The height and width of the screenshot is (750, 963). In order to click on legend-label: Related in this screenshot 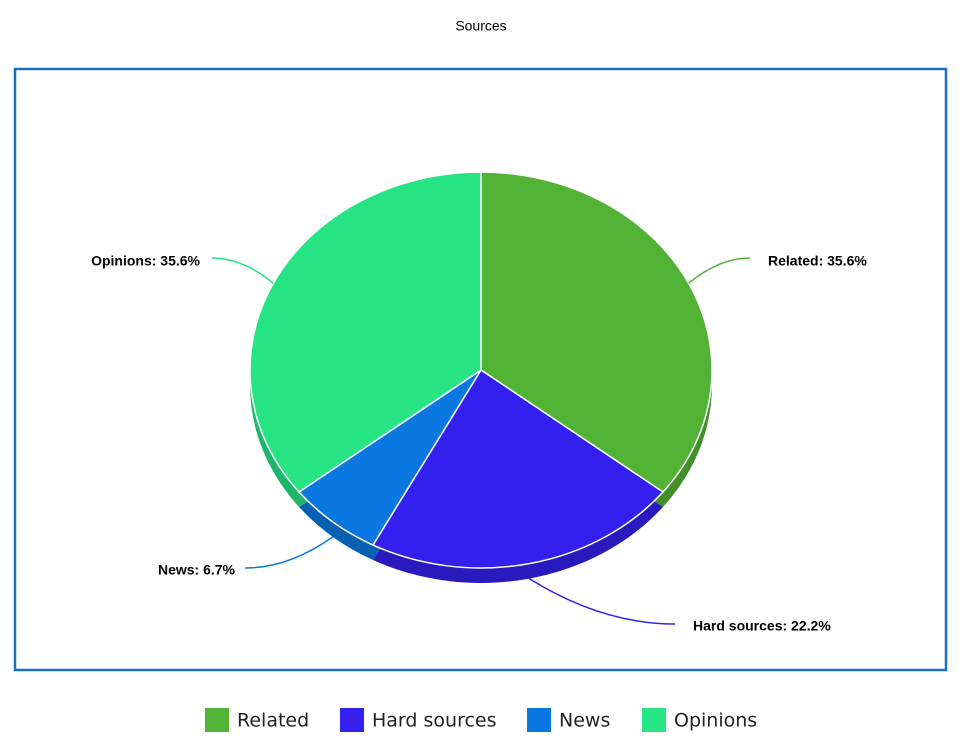, I will do `click(273, 721)`.